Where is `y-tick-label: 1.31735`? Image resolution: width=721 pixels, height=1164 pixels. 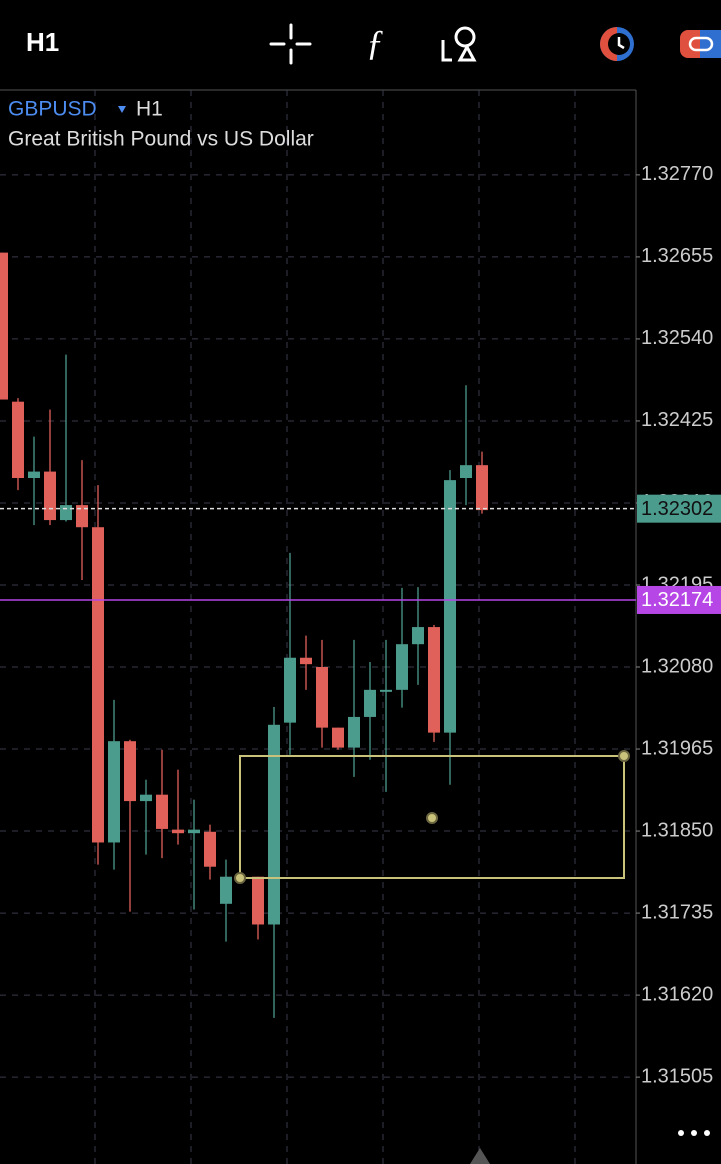
y-tick-label: 1.31735 is located at coordinates (677, 912).